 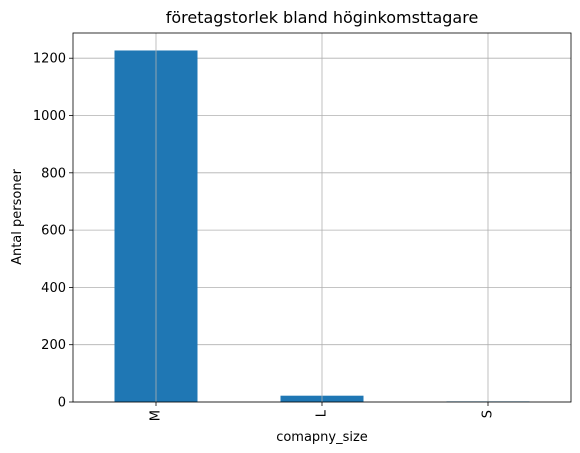 I want to click on y-tick-label: 800, so click(x=53, y=173).